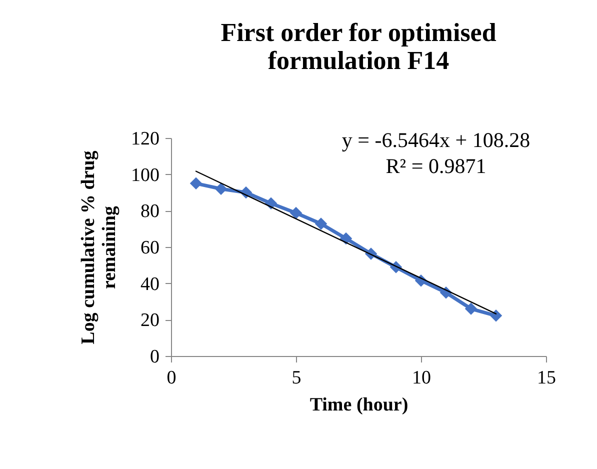 Image resolution: width=597 pixels, height=469 pixels. What do you see at coordinates (145, 139) in the screenshot?
I see `y-tick-label: 120` at bounding box center [145, 139].